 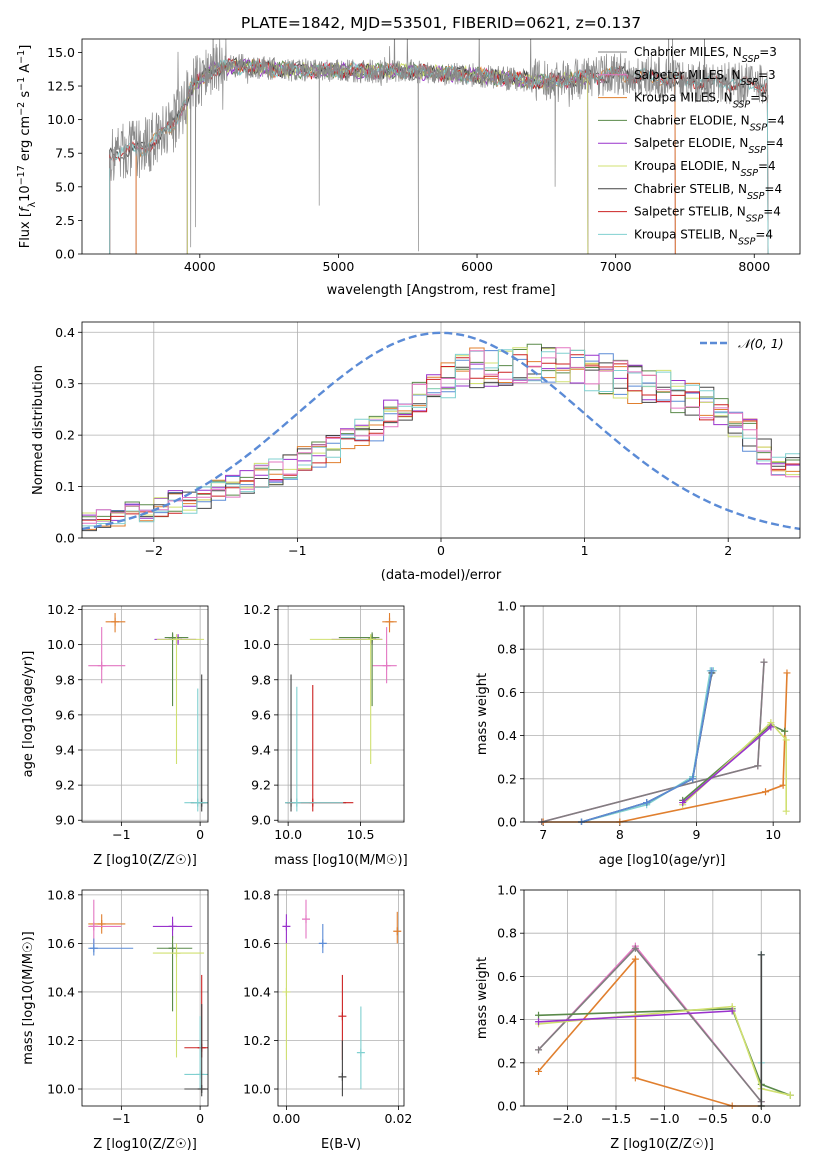 I want to click on legend-label: Chabrier STELIB, NSSP=4, so click(x=708, y=192).